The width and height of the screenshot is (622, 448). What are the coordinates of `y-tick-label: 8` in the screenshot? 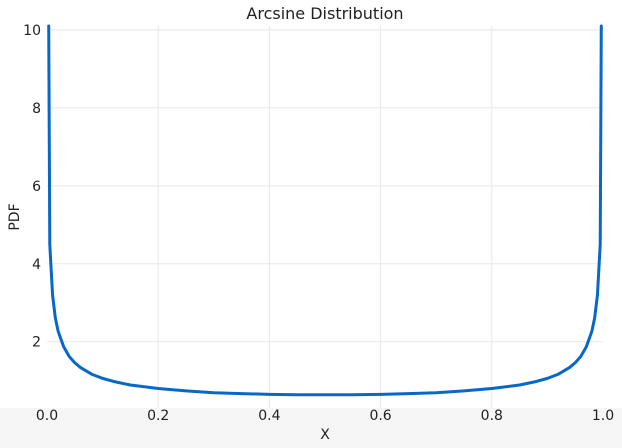 It's located at (36, 109).